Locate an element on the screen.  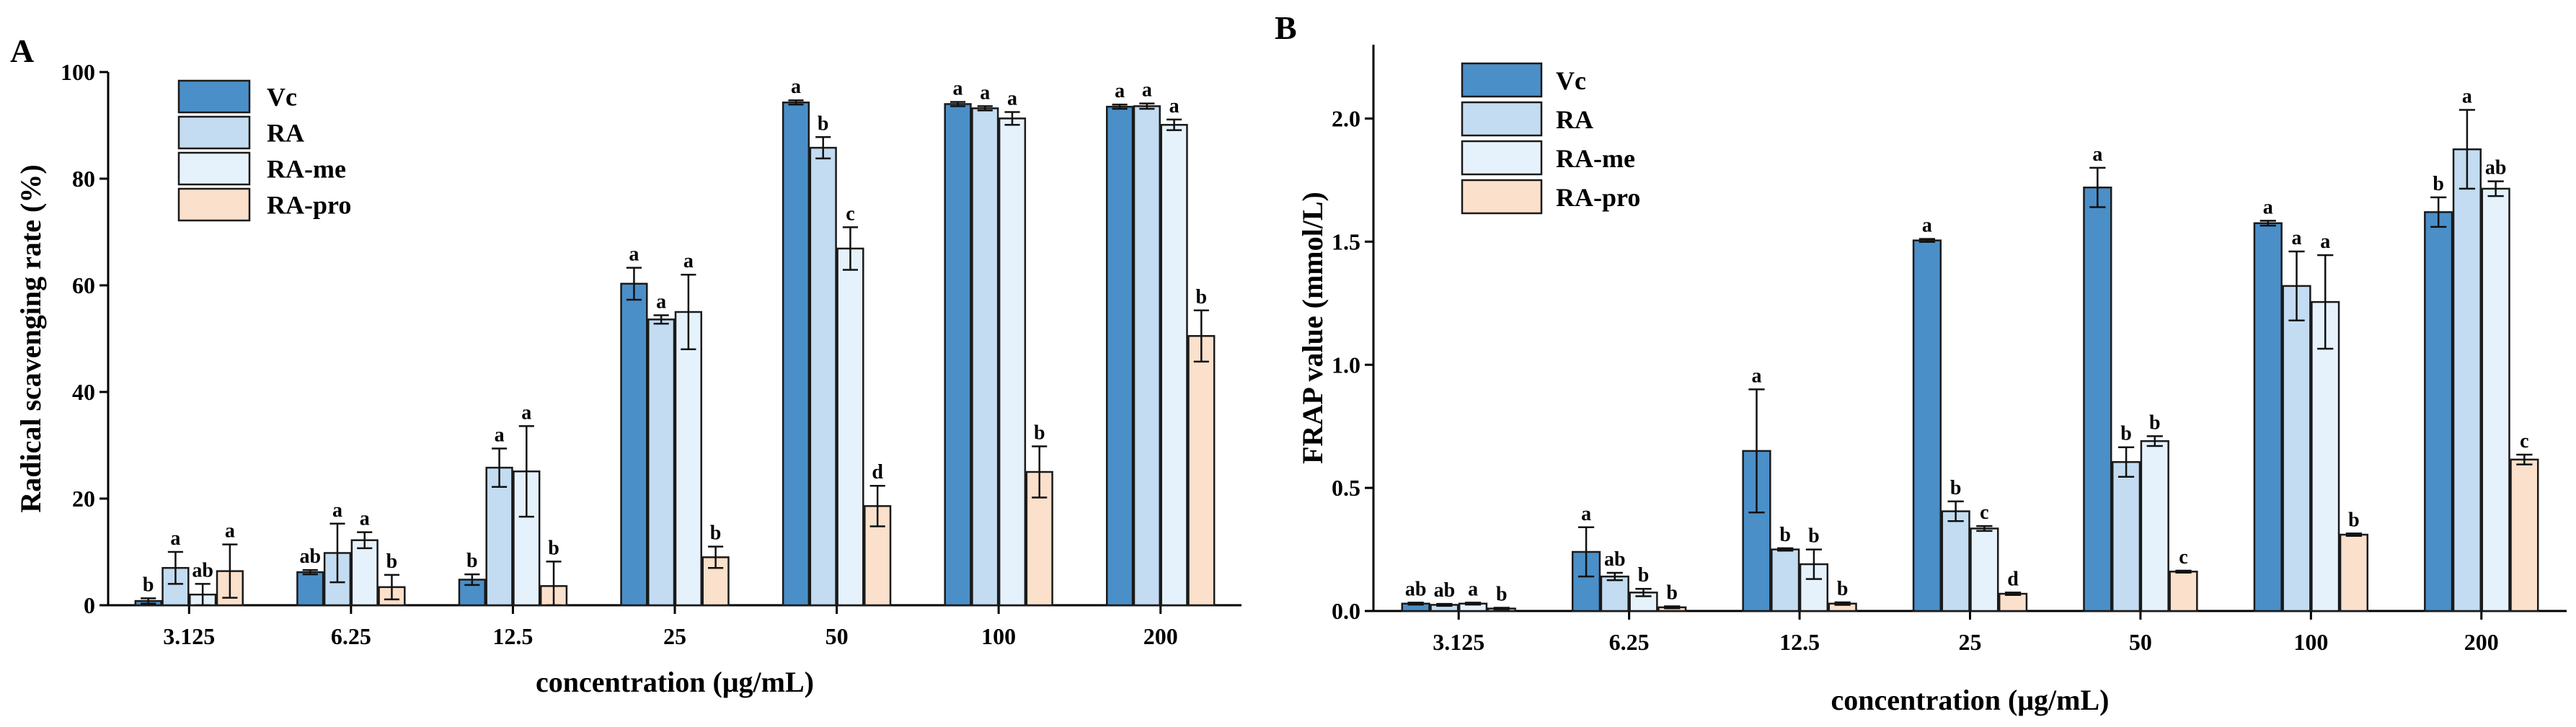
x-tick-label: 25 is located at coordinates (1970, 642).